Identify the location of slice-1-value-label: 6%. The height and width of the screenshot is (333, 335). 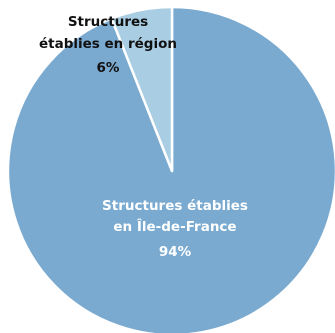
(108, 68).